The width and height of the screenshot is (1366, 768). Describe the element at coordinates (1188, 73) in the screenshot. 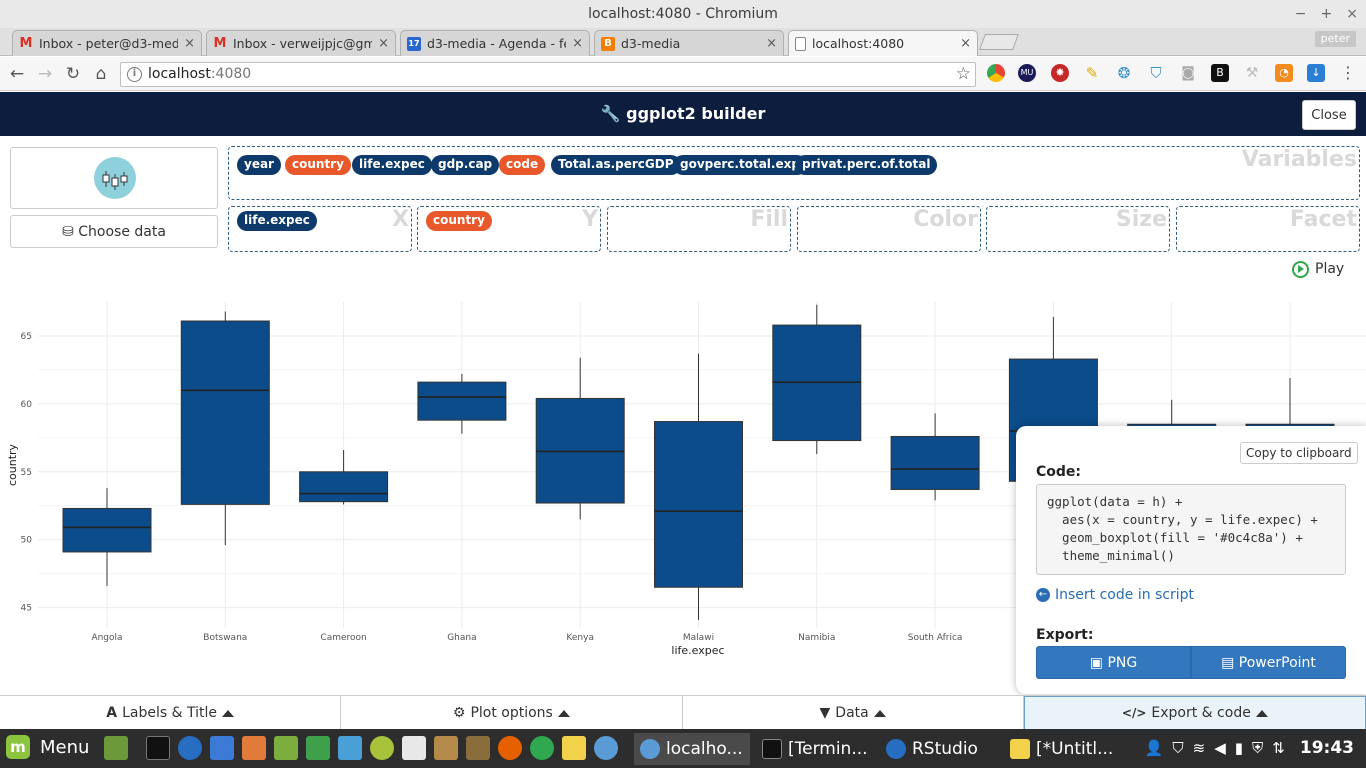

I see `camera-ext-icon: ◙` at that location.